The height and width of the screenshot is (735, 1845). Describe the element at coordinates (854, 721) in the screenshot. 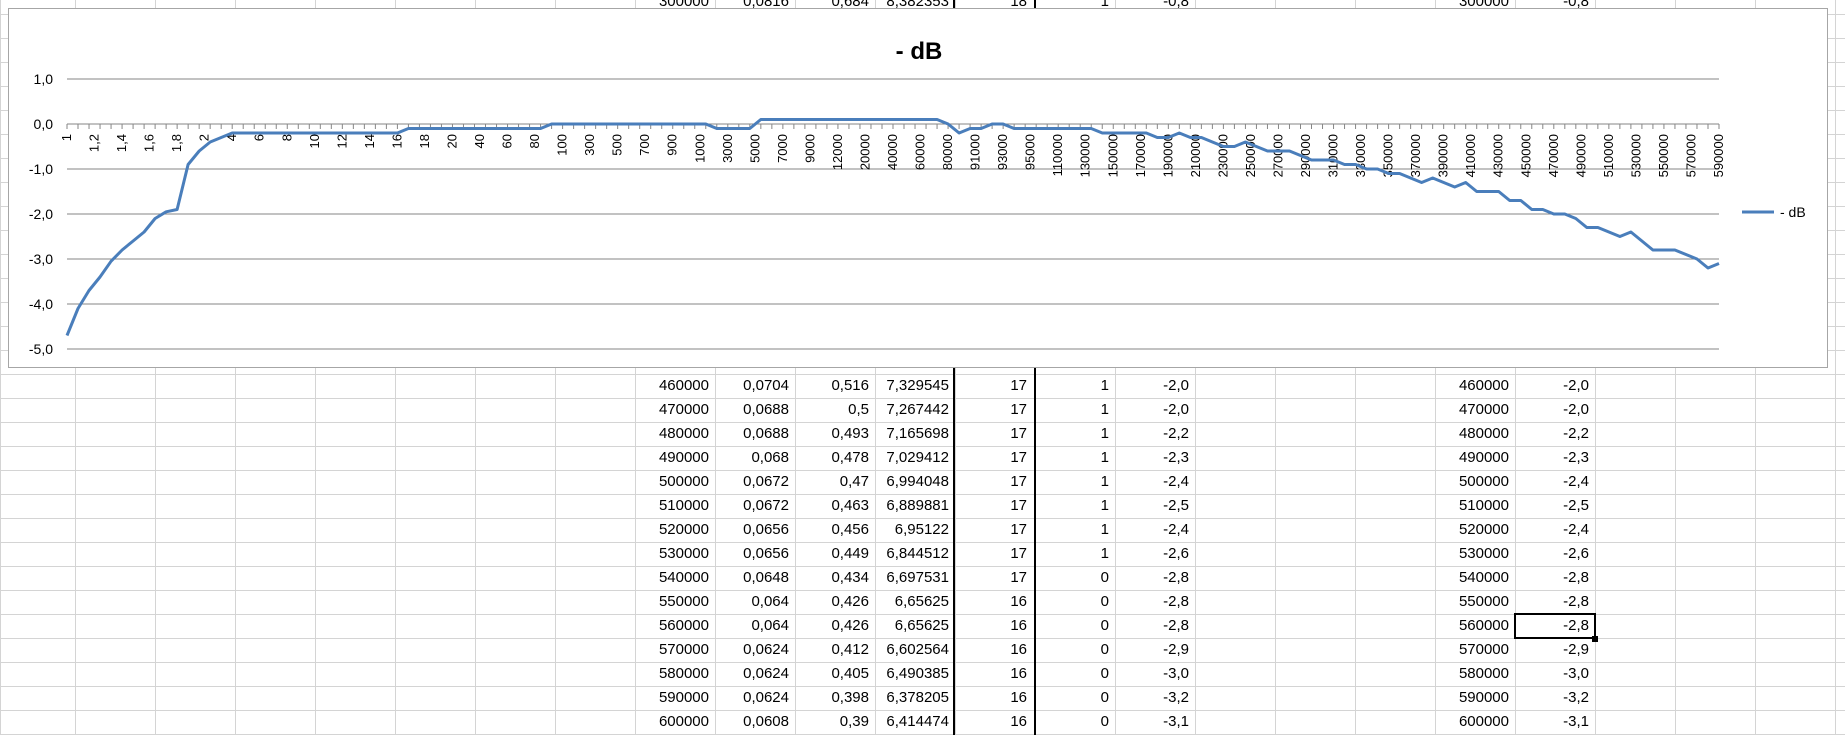

I see `cell-c: 0,39` at that location.